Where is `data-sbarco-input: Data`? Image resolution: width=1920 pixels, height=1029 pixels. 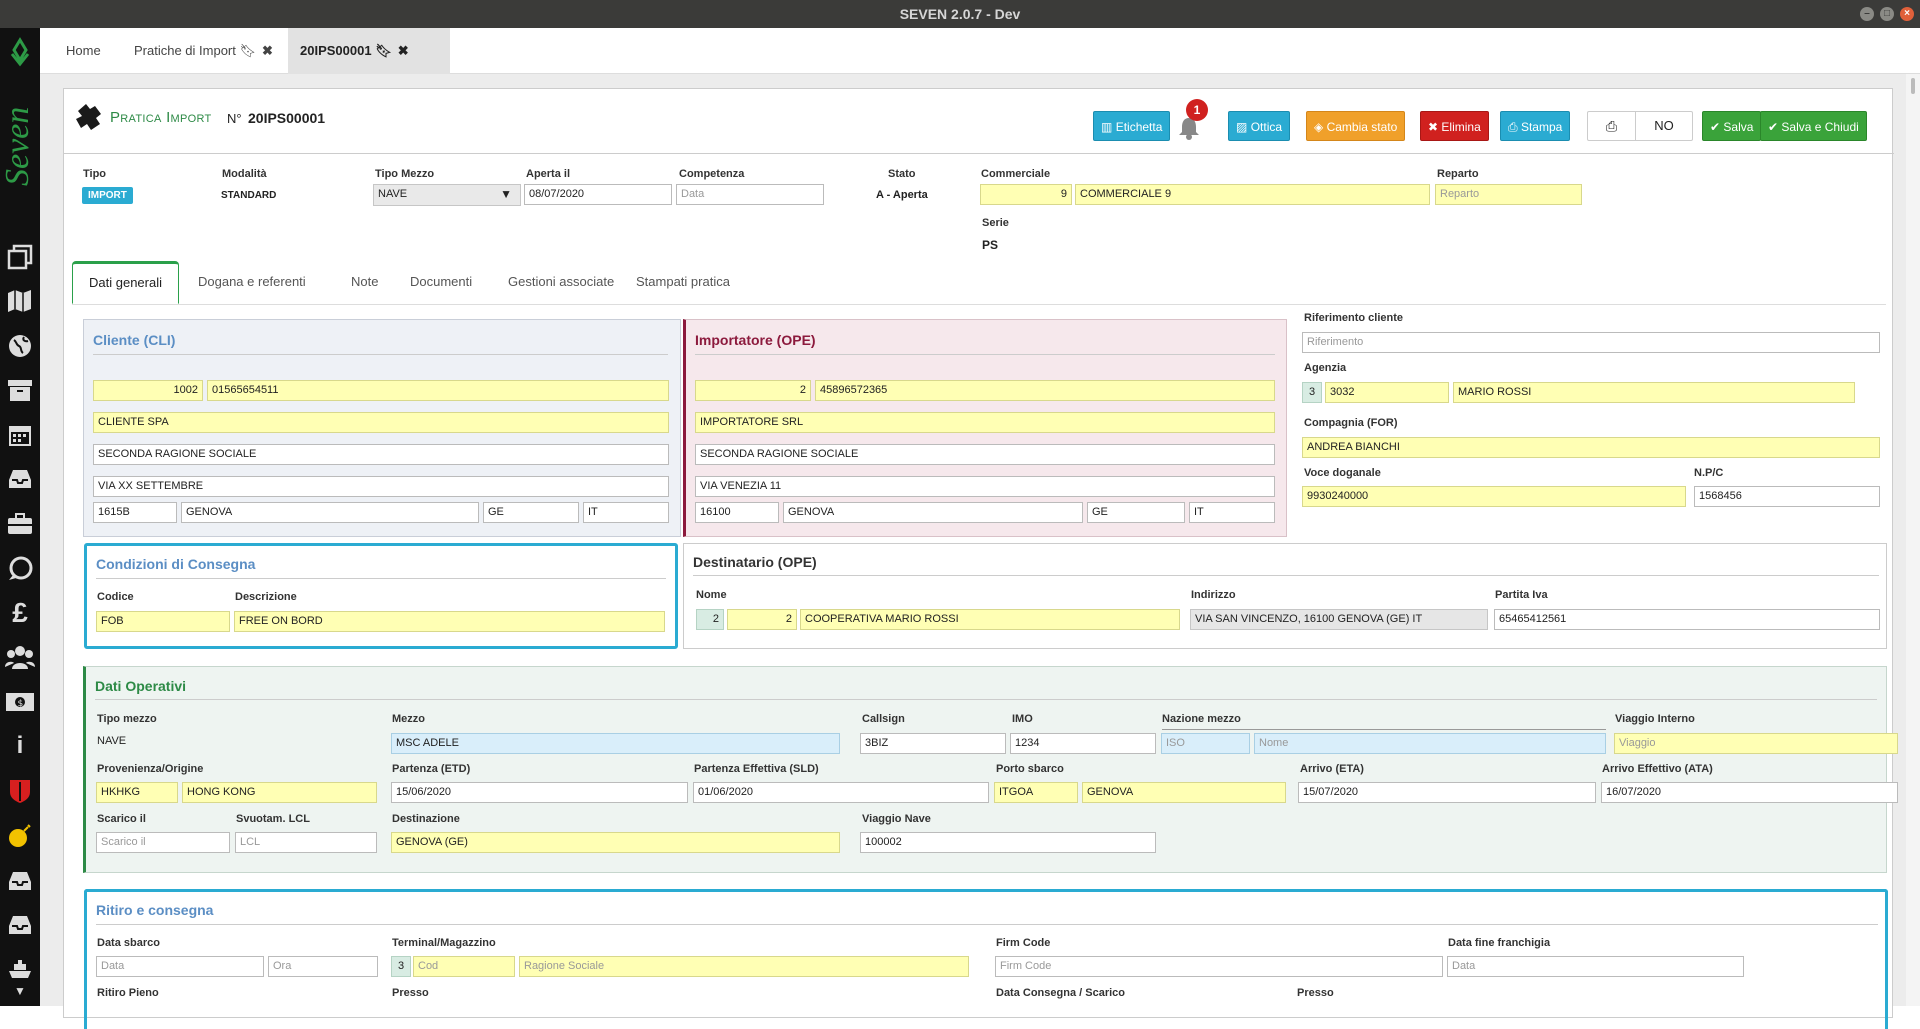 data-sbarco-input: Data is located at coordinates (180, 966).